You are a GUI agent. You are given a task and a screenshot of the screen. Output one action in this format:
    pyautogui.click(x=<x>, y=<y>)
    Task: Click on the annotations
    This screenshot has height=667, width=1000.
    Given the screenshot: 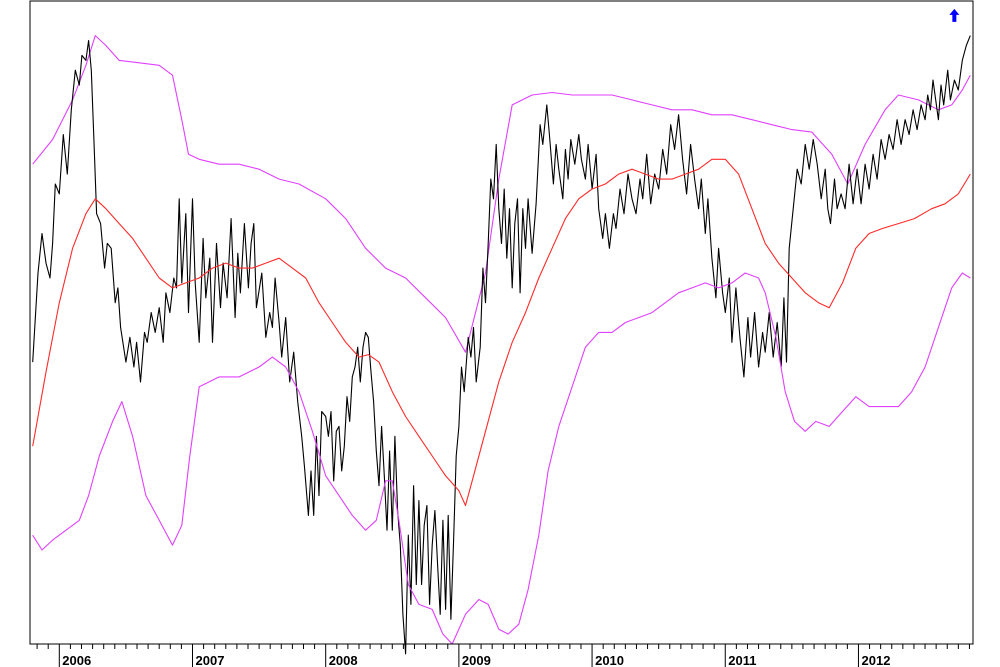 What is the action you would take?
    pyautogui.click(x=954, y=15)
    